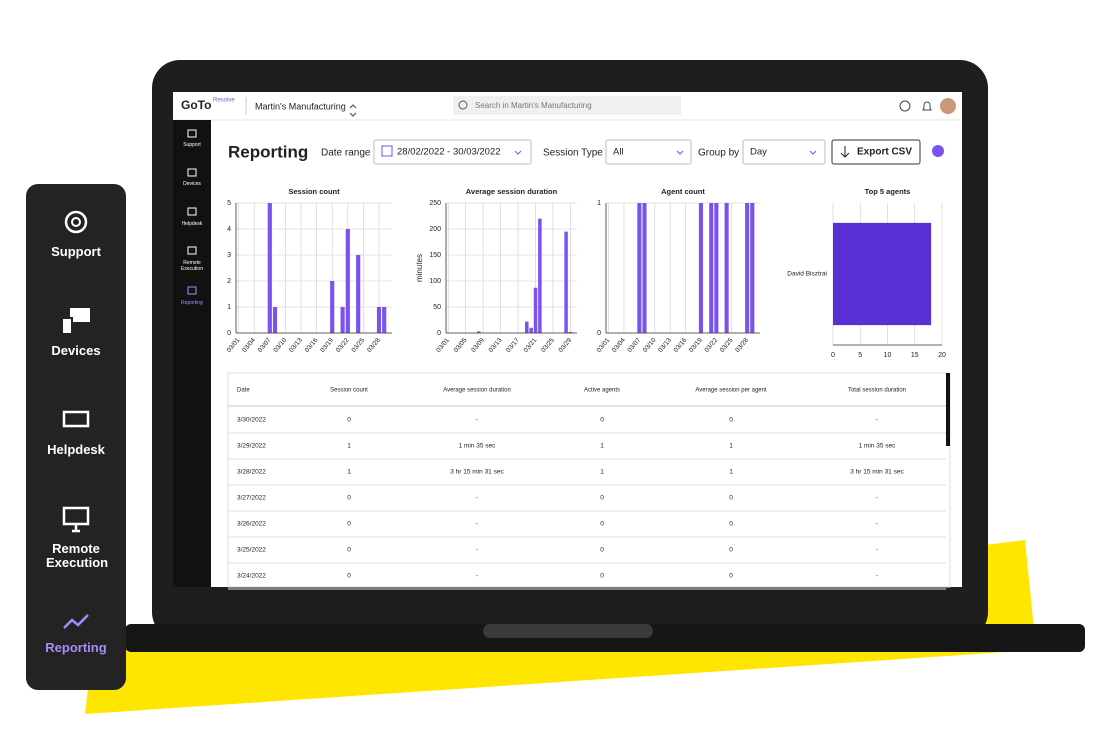 The width and height of the screenshot is (1110, 740). I want to click on export-button, so click(876, 152).